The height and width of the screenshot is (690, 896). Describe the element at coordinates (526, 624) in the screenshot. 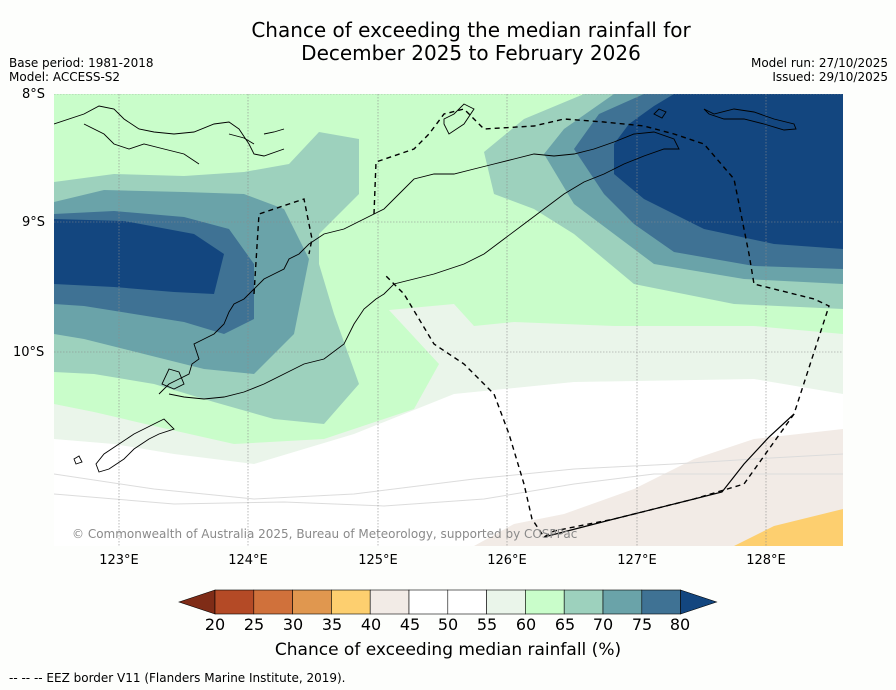

I see `cb-tick: 60` at that location.